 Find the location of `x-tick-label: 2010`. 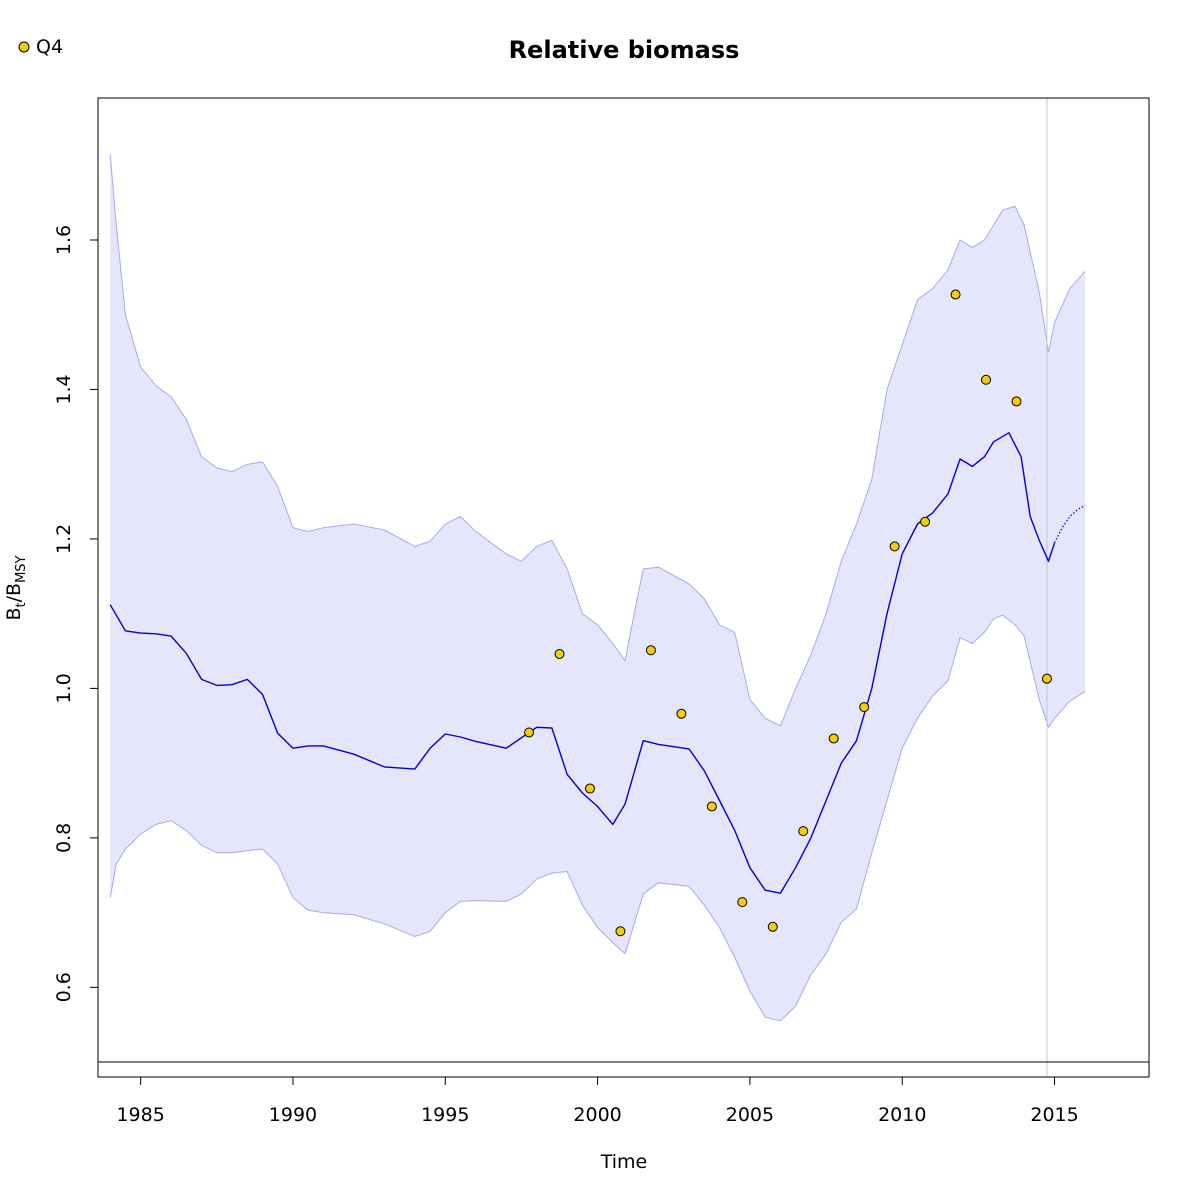

x-tick-label: 2010 is located at coordinates (902, 1115).